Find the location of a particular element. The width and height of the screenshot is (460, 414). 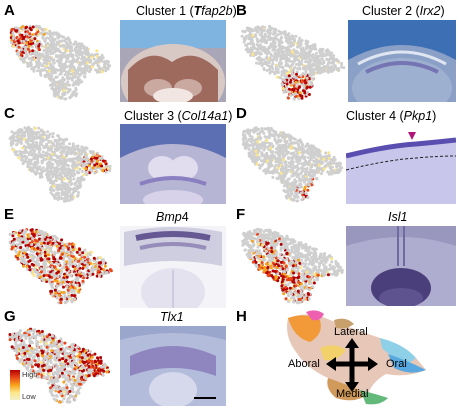

umap-f is located at coordinates (292, 266).